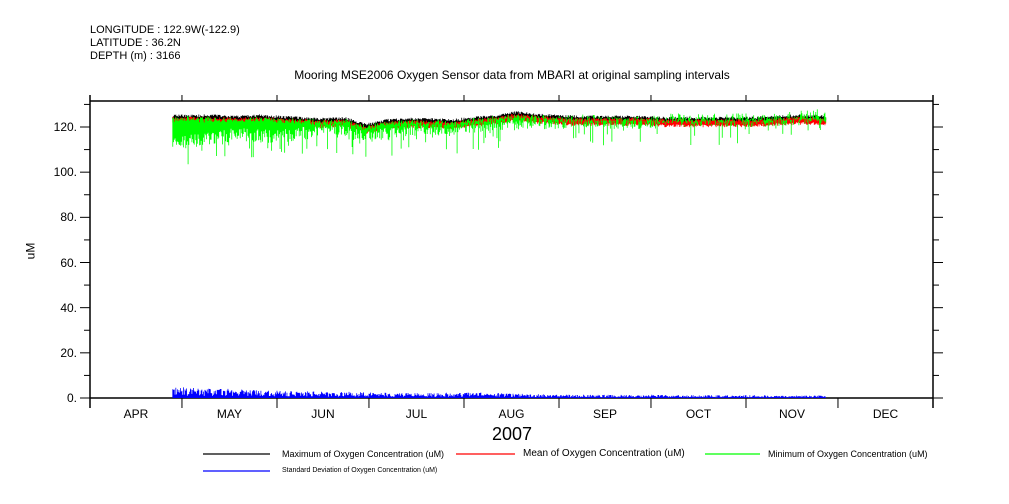 Image resolution: width=1009 pixels, height=504 pixels. What do you see at coordinates (165, 30) in the screenshot?
I see `longitude-label: LONGITUDE : 122.9W(-122.9)` at bounding box center [165, 30].